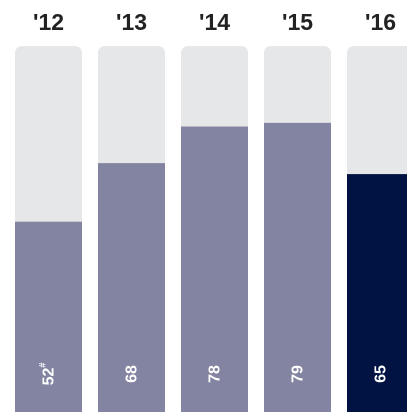  I want to click on footnote-mark: #, so click(43, 365).